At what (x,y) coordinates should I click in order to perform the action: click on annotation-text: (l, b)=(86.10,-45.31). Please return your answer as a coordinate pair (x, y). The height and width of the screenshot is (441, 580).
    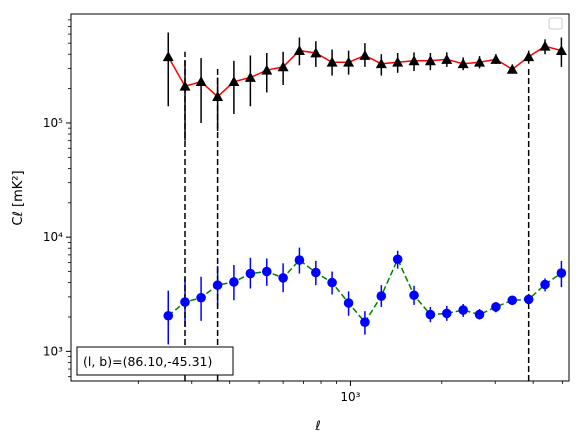
    Looking at the image, I should click on (147, 361).